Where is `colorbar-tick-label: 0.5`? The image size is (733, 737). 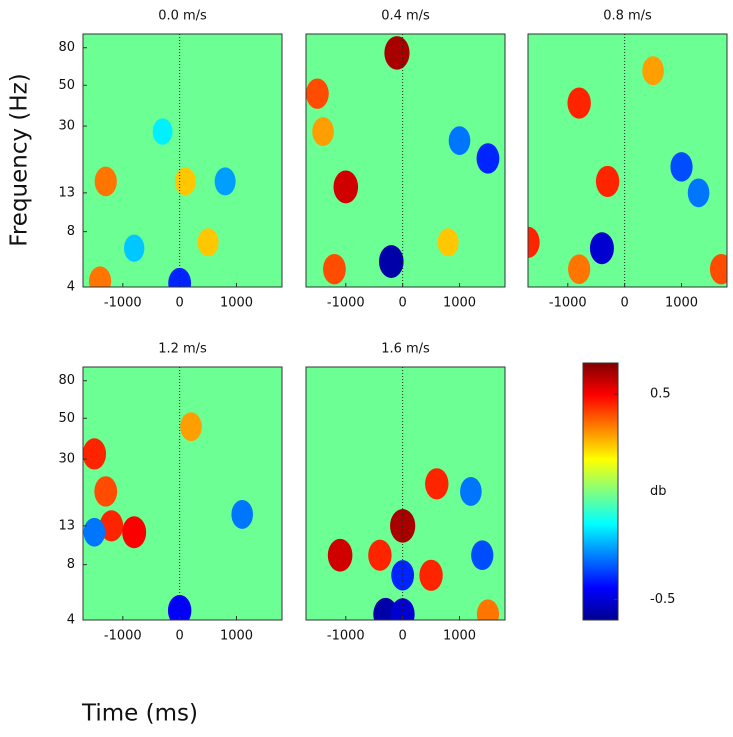 colorbar-tick-label: 0.5 is located at coordinates (660, 393).